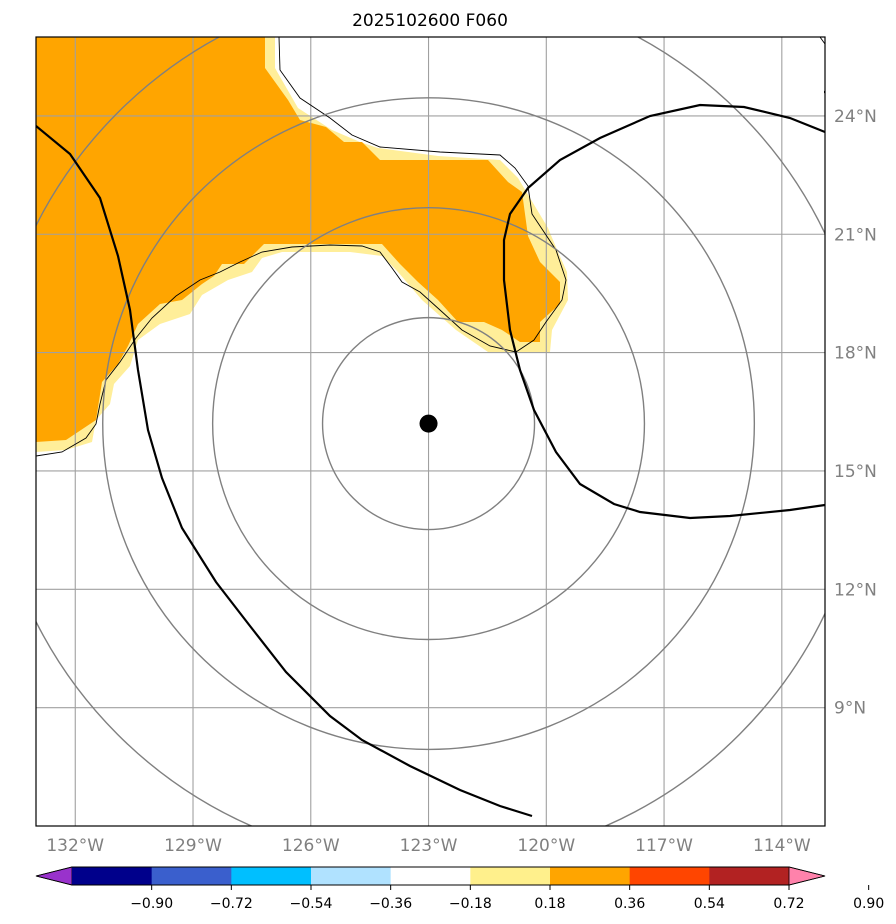 Image resolution: width=896 pixels, height=924 pixels. I want to click on lon-tick-label: 120°W, so click(546, 846).